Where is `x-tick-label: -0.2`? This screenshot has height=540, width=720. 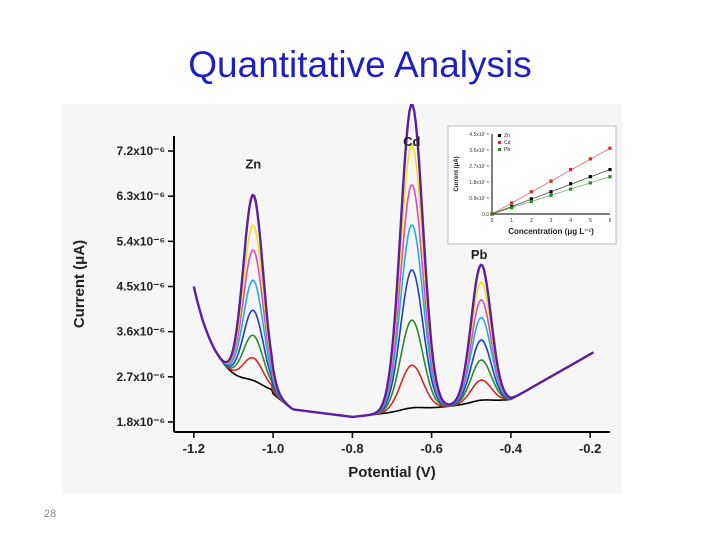
x-tick-label: -0.2 is located at coordinates (590, 448).